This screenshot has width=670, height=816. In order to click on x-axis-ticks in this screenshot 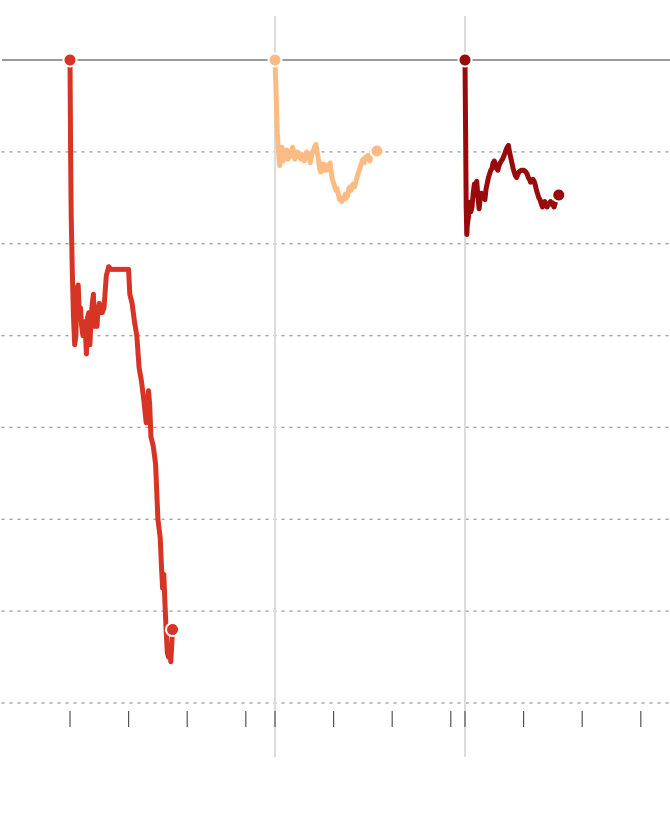, I will do `click(355, 719)`.